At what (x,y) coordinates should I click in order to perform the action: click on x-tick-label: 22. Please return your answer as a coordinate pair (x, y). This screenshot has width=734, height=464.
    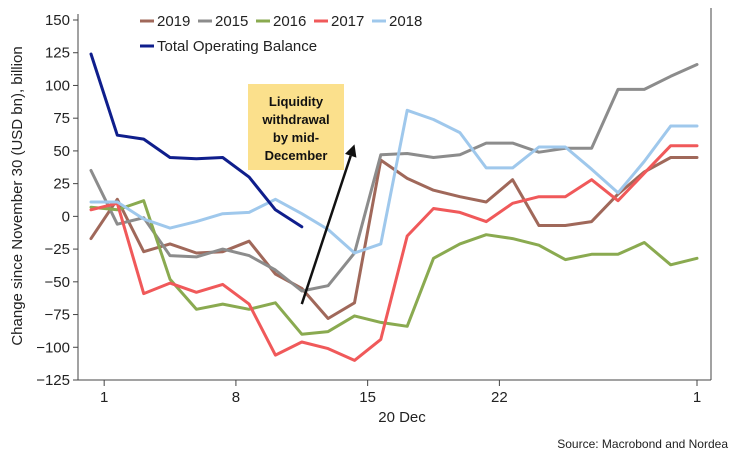
    Looking at the image, I should click on (499, 397).